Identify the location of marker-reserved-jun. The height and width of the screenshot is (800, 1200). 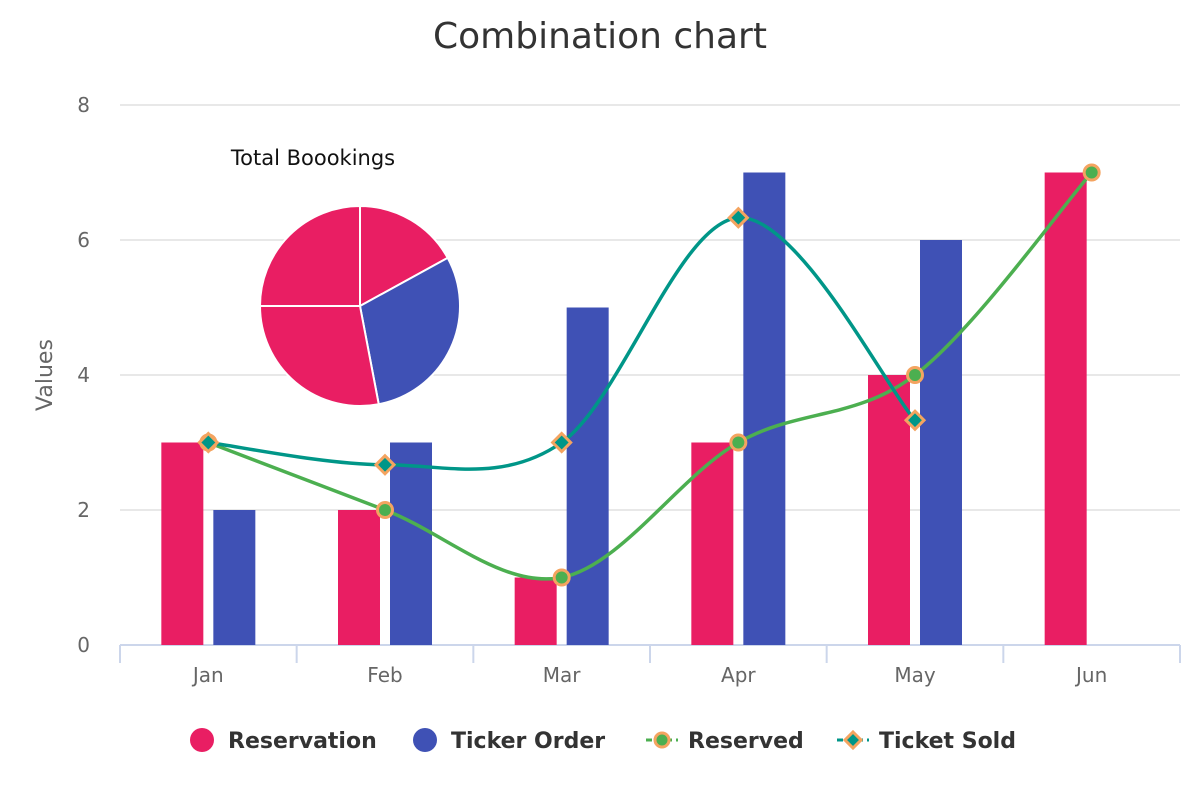
(1091, 172).